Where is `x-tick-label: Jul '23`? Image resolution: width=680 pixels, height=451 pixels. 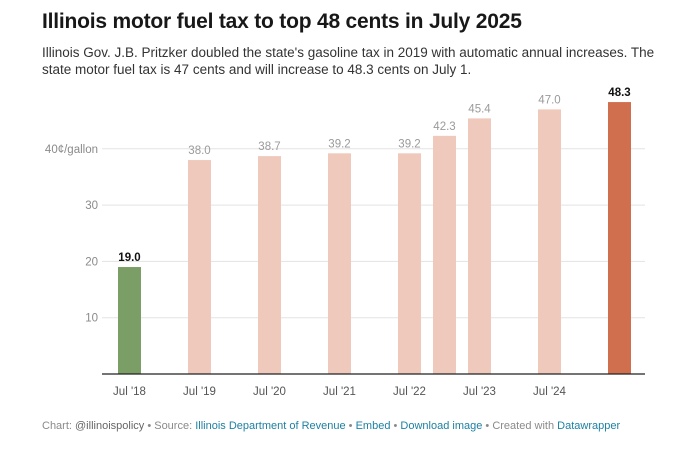 x-tick-label: Jul '23 is located at coordinates (479, 392).